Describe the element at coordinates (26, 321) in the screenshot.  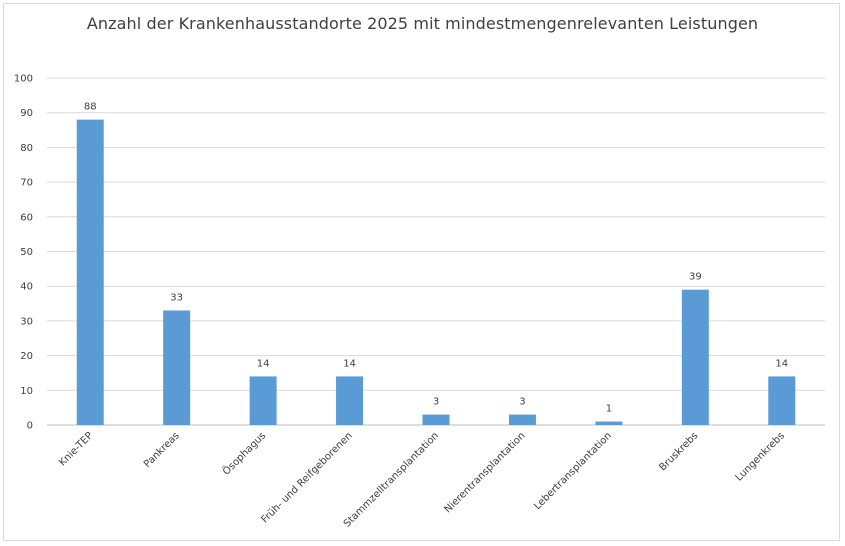
I see `y-tick-label: 30` at that location.